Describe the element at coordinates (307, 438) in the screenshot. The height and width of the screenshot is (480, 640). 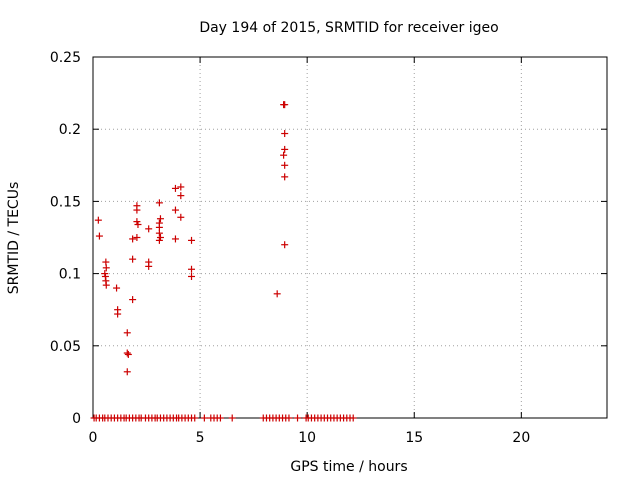
I see `x-tick-label: 10` at that location.